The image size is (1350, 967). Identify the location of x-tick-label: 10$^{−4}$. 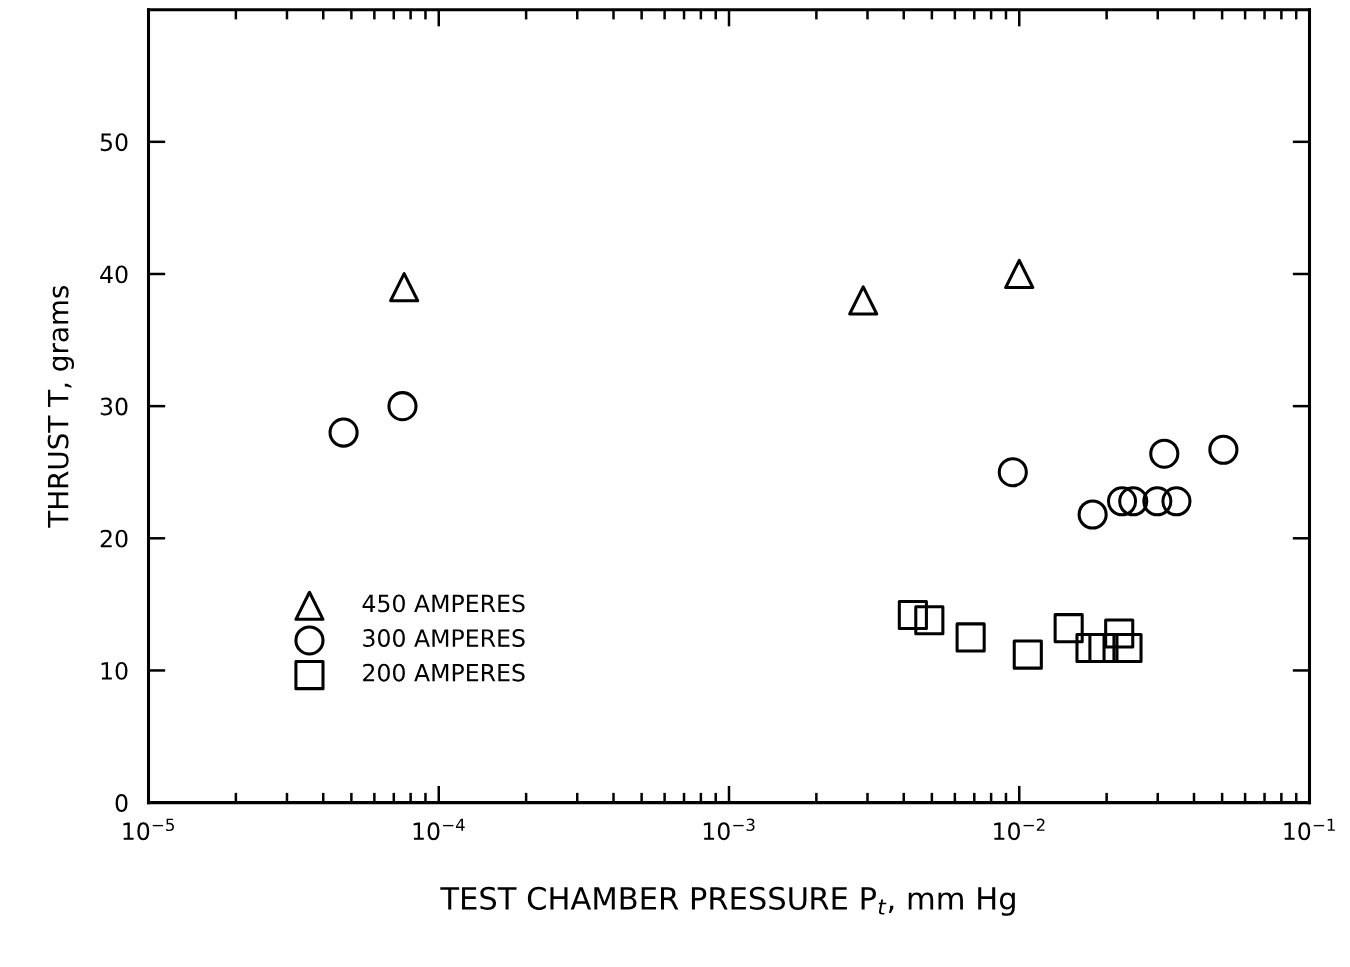
(439, 829).